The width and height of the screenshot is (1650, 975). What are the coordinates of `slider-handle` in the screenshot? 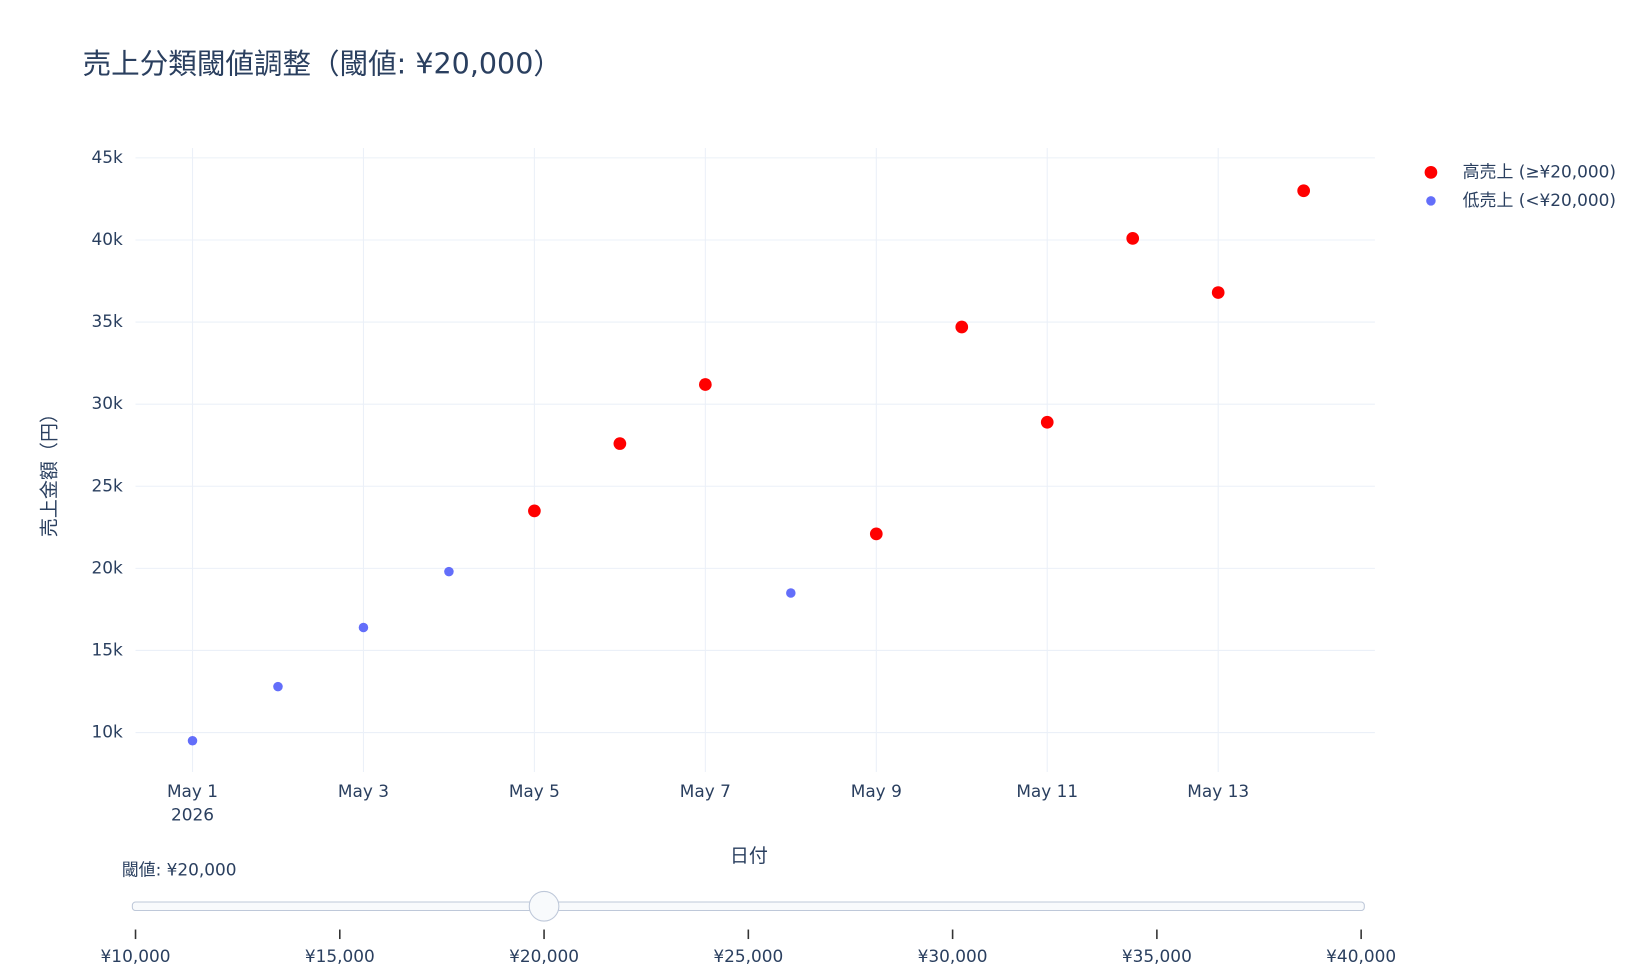 It's located at (544, 906).